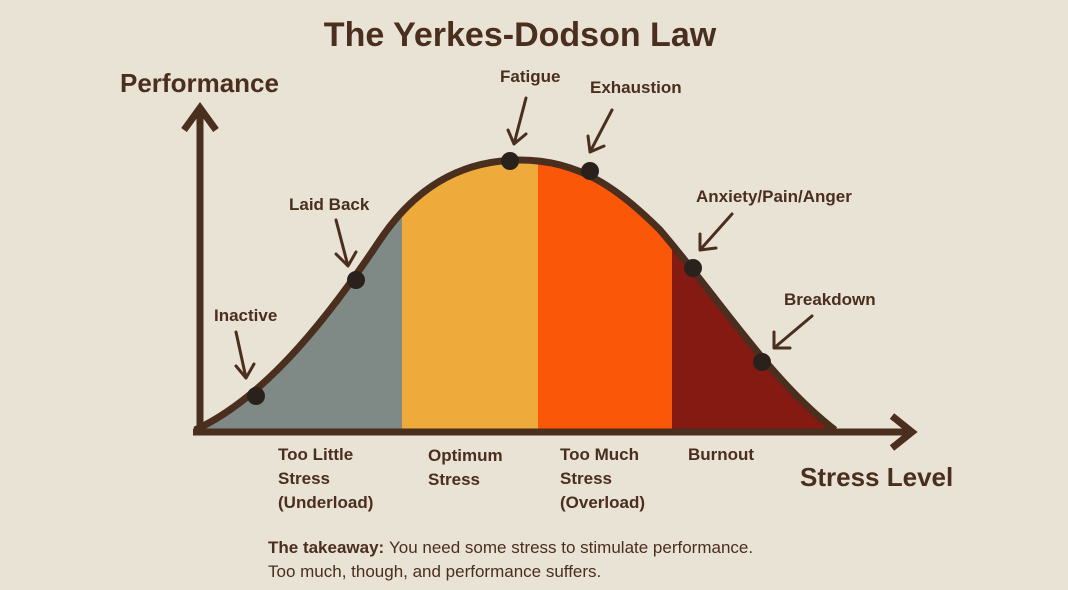 The width and height of the screenshot is (1068, 590). I want to click on point-label: Inactive, so click(245, 315).